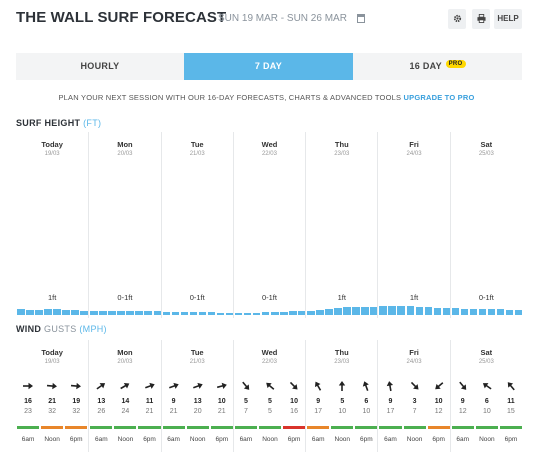 This screenshot has height=454, width=533. Describe the element at coordinates (222, 396) in the screenshot. I see `wind-slot: 10 21 6pm` at that location.